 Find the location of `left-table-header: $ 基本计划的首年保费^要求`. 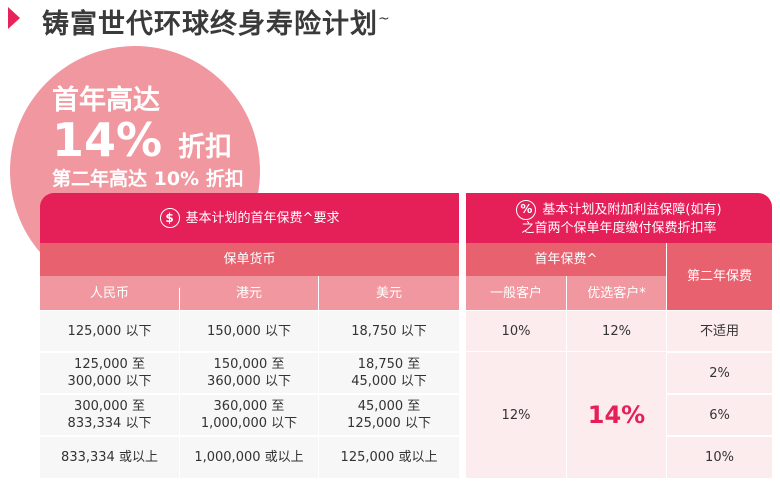

left-table-header: $ 基本计划的首年保费^要求 is located at coordinates (249, 218).